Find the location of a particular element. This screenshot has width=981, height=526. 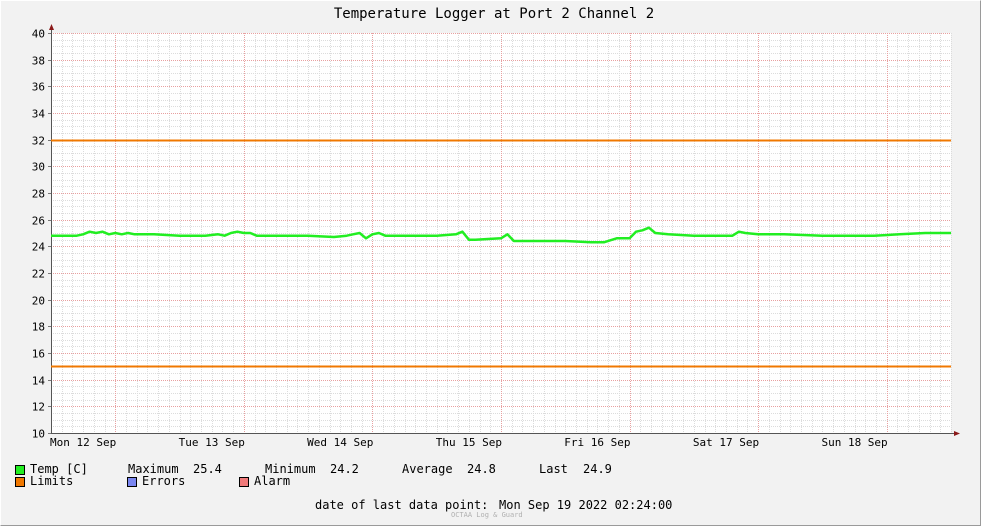

y-tick-labels: 10 12 14 16 18 20 22 24 26 28 30 32 34 36 38 40 is located at coordinates (39, 234).